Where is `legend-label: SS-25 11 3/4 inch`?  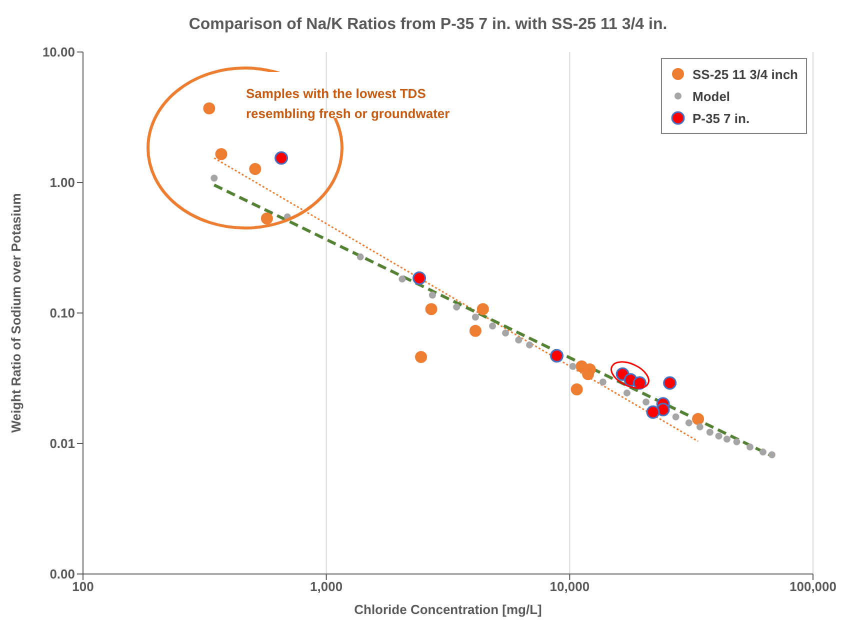 legend-label: SS-25 11 3/4 inch is located at coordinates (744, 75).